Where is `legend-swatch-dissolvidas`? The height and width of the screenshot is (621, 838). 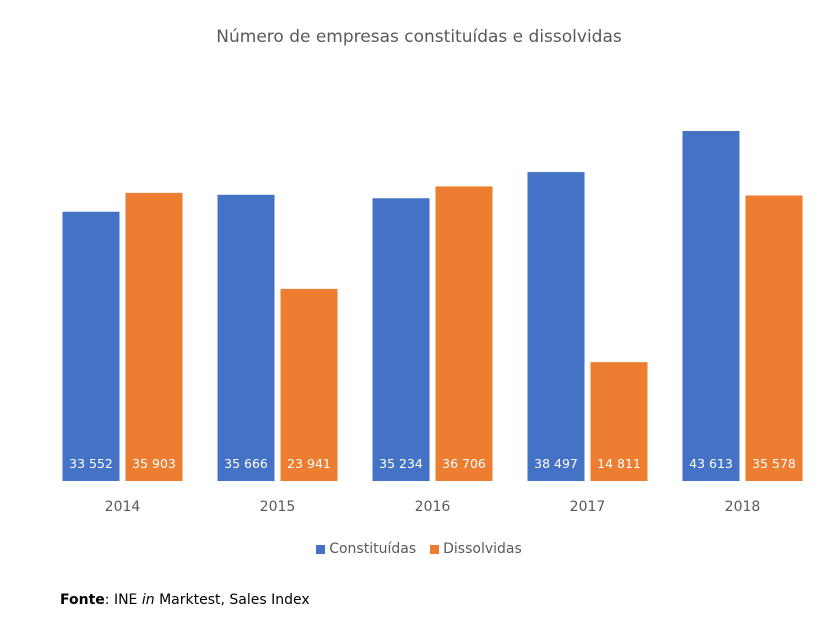 legend-swatch-dissolvidas is located at coordinates (435, 549).